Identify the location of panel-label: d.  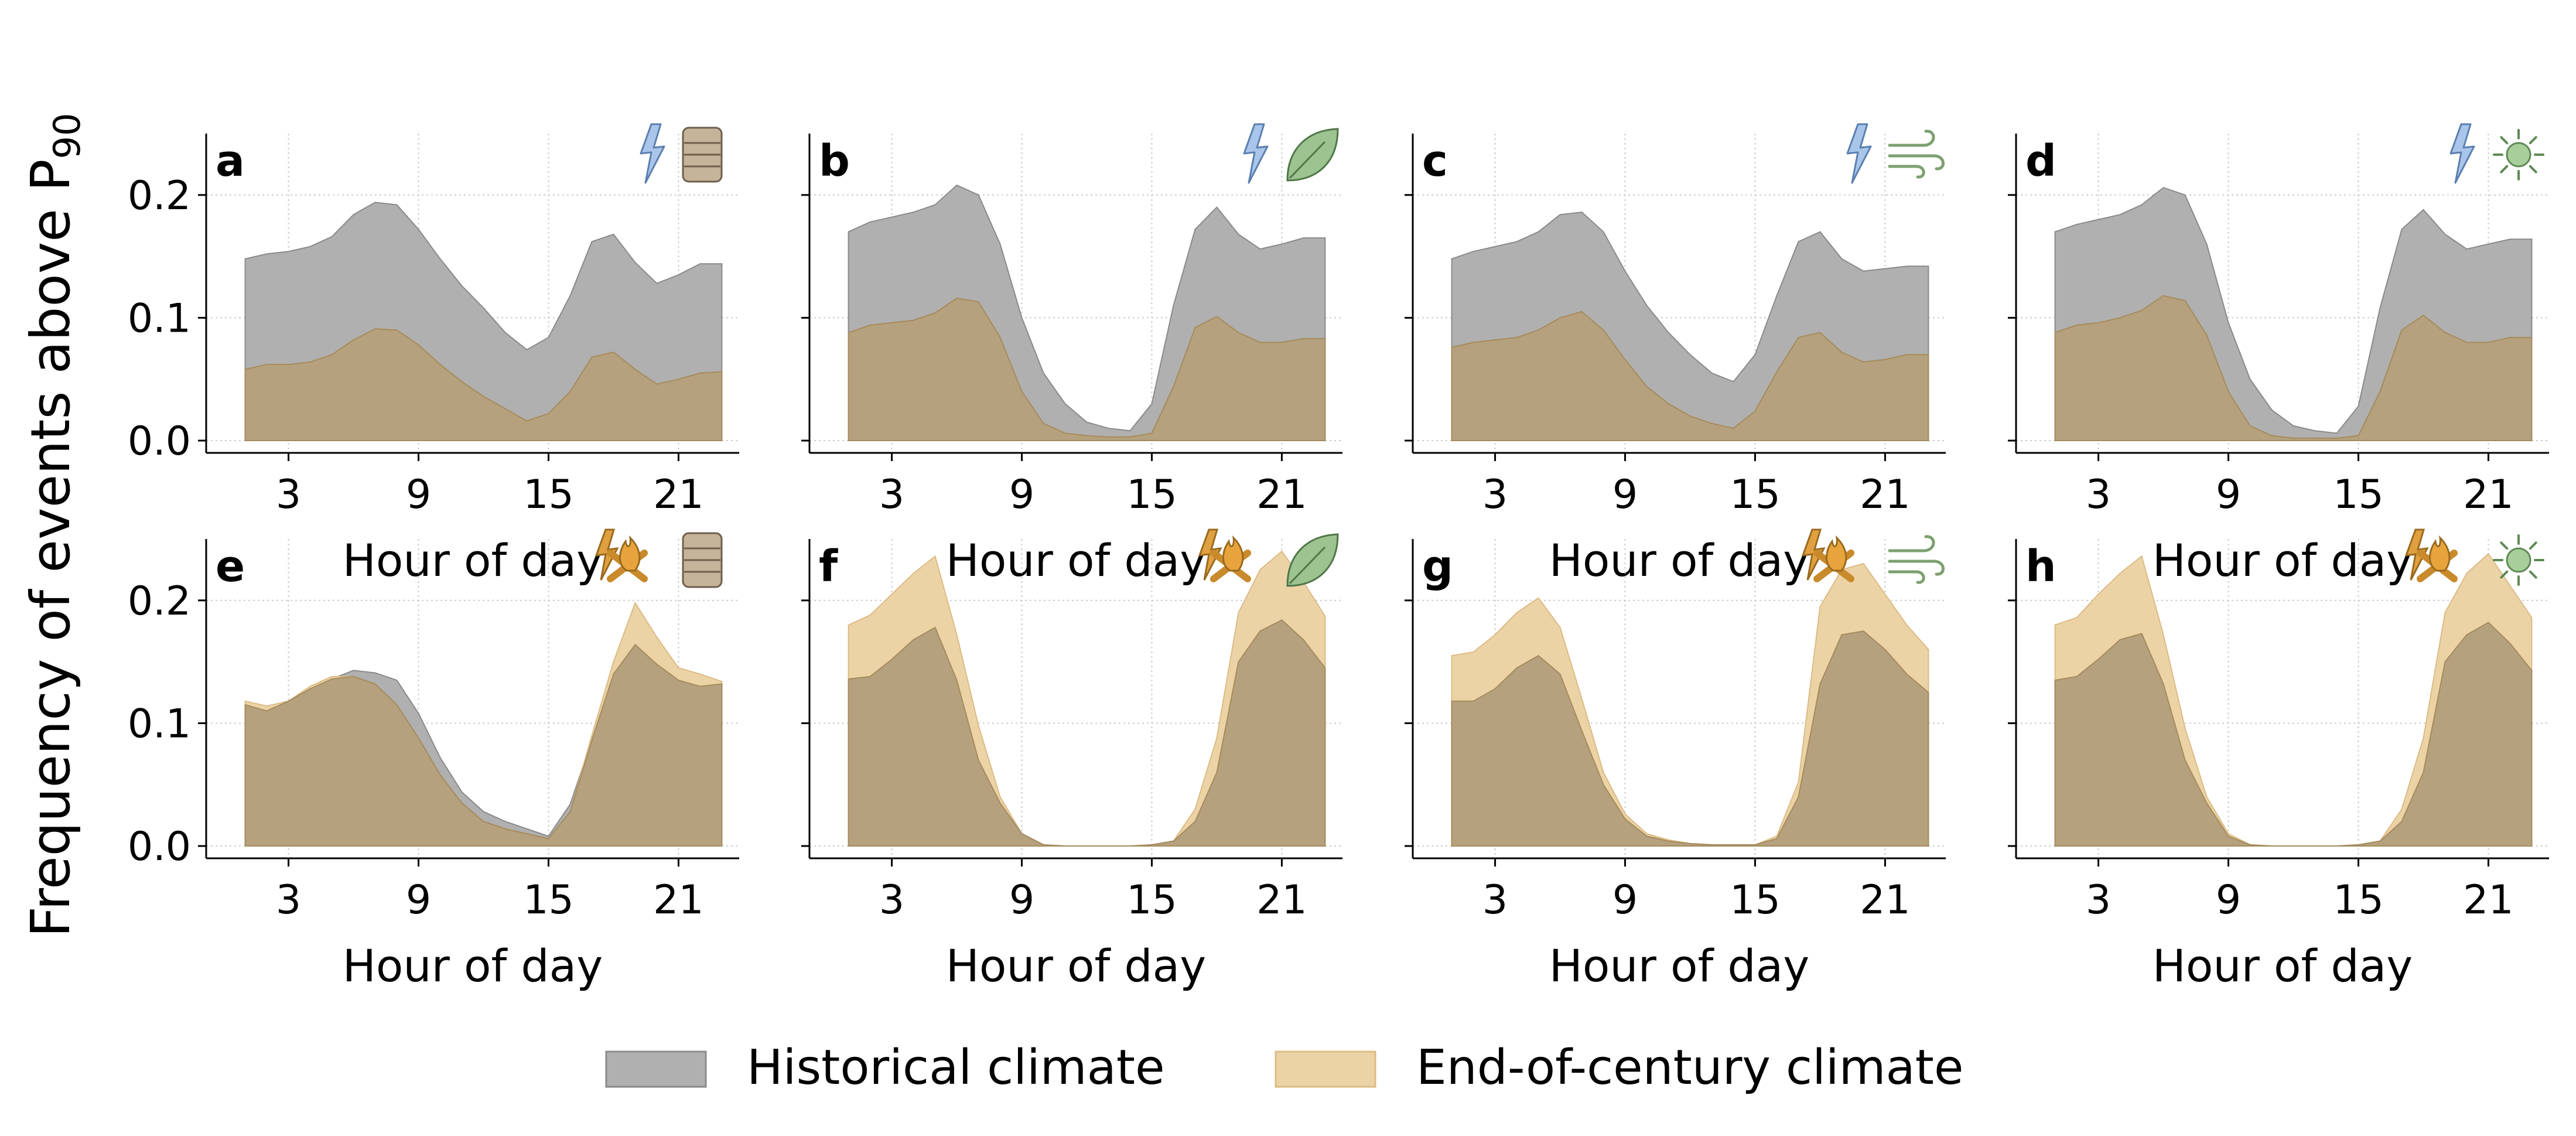
(2041, 161).